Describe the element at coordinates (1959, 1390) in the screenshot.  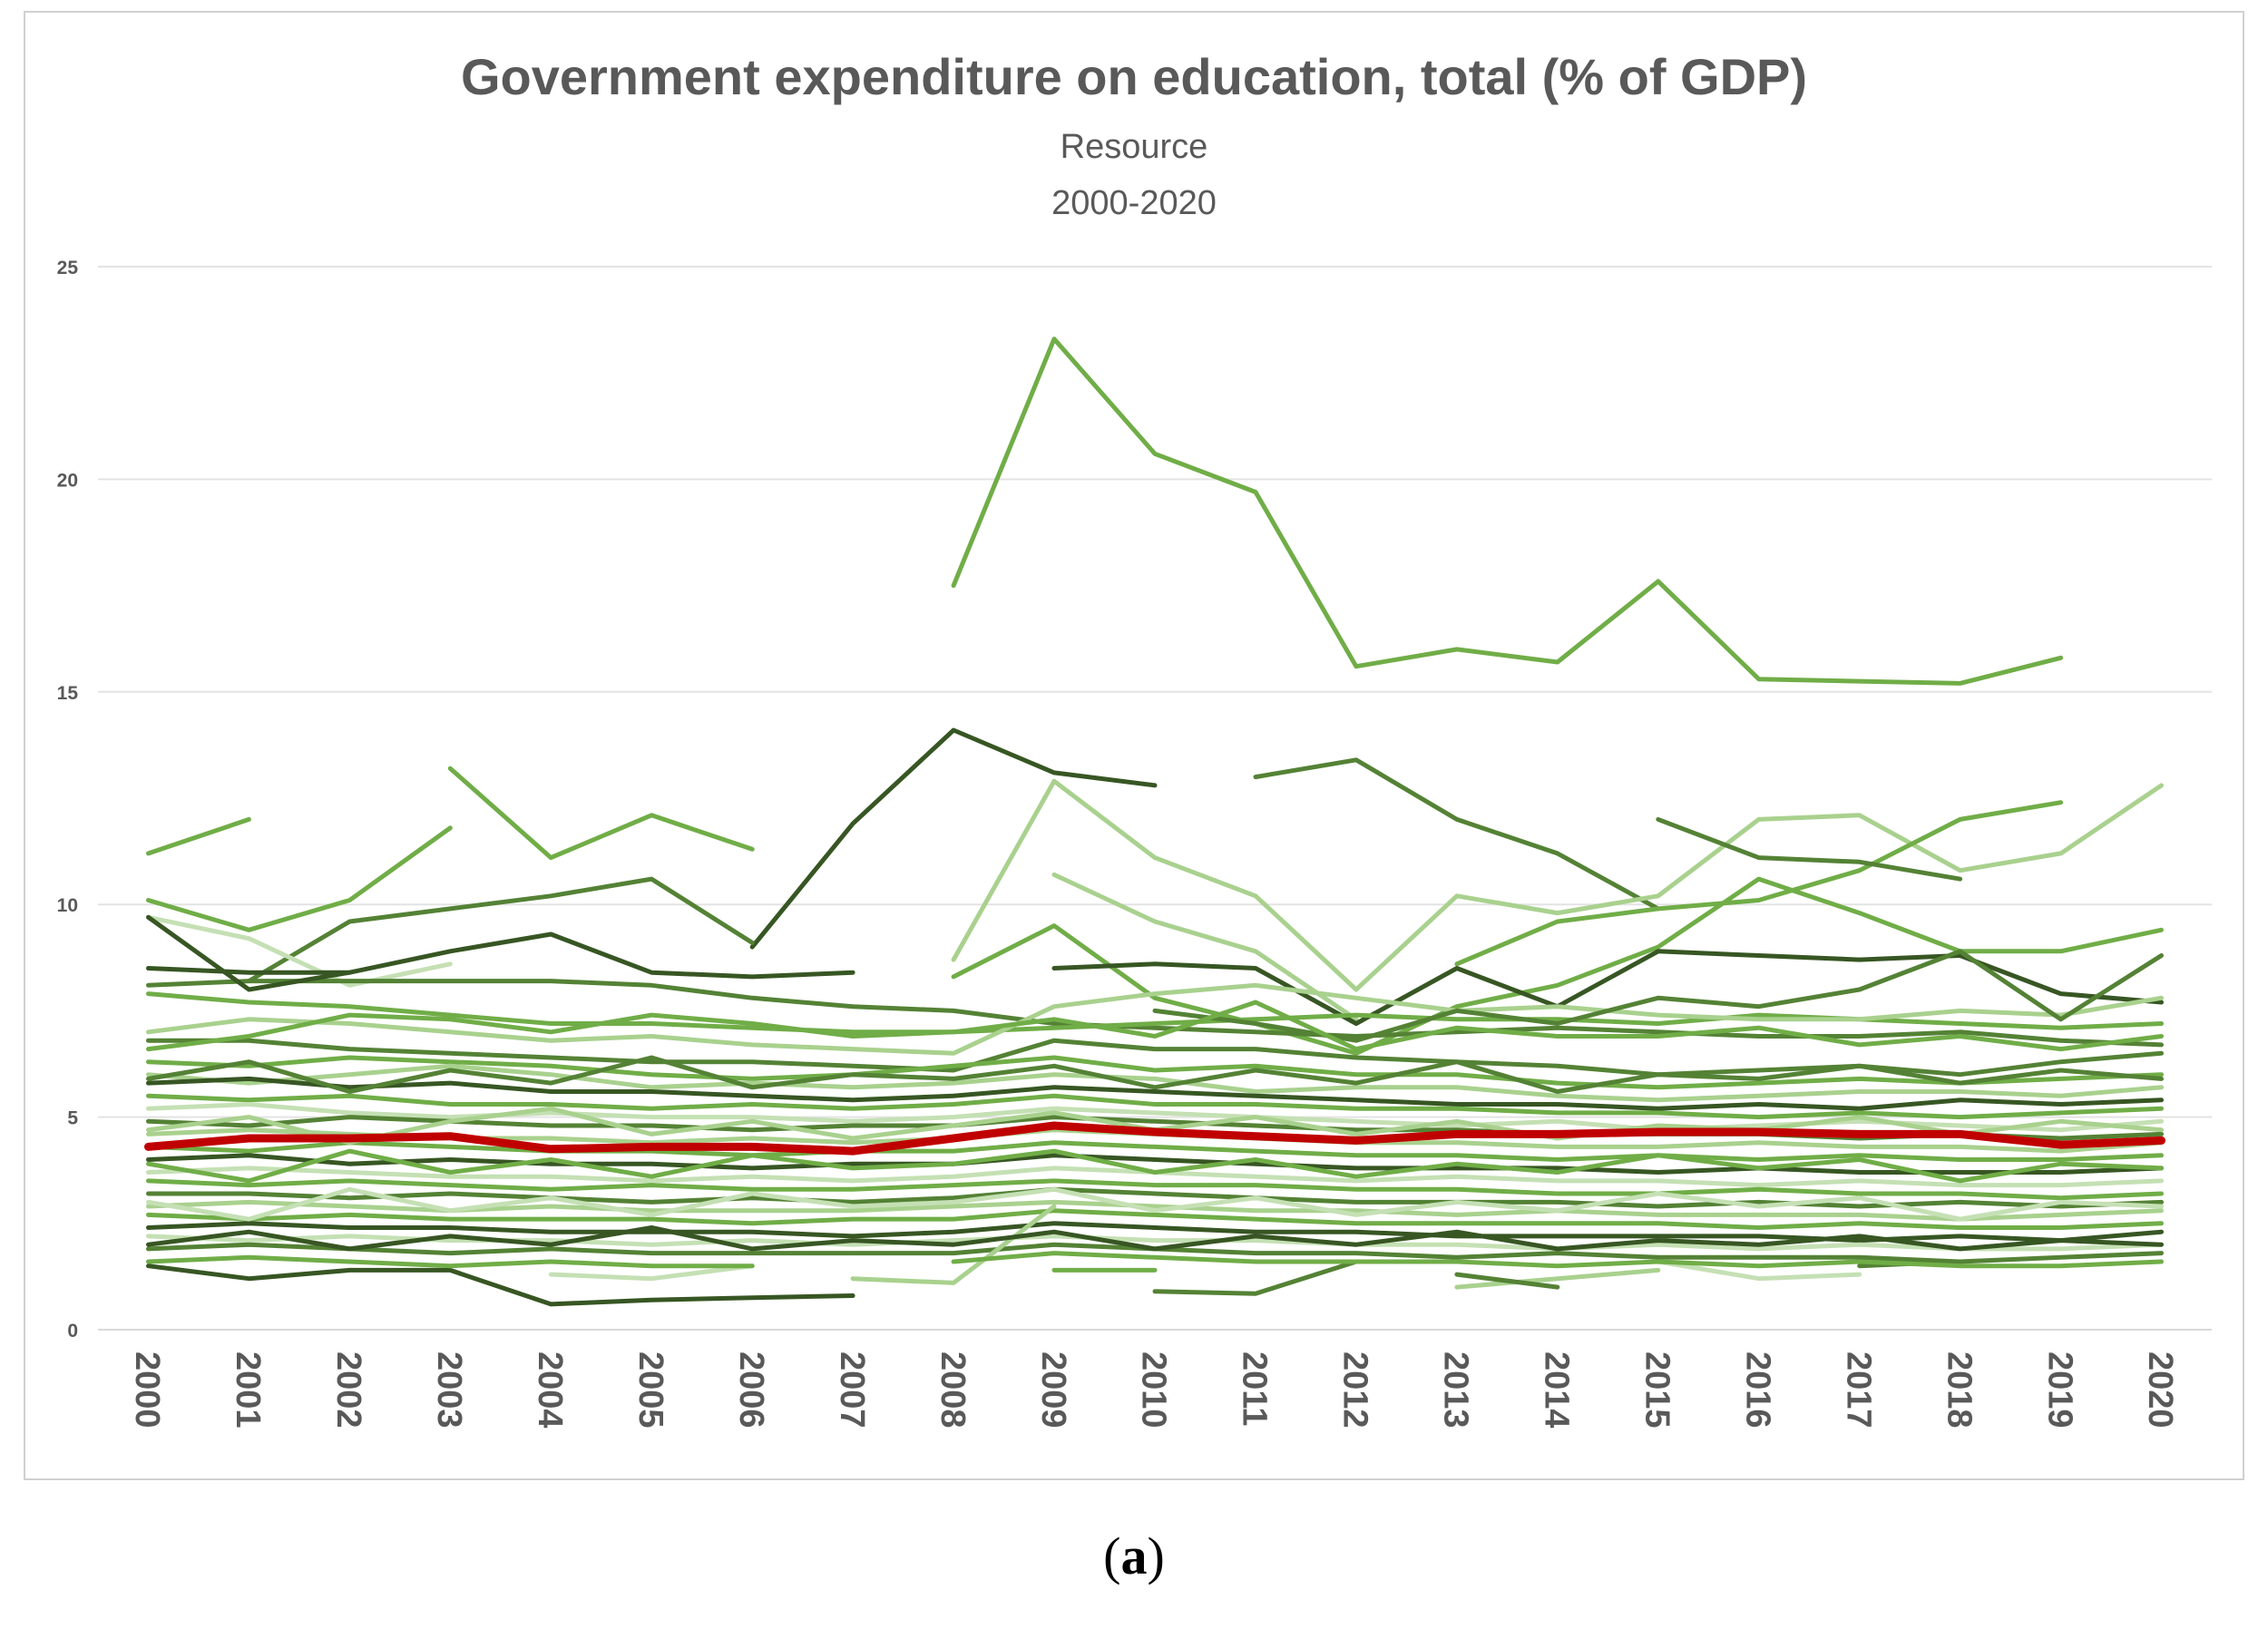
I see `x-tick-label: 2018` at that location.